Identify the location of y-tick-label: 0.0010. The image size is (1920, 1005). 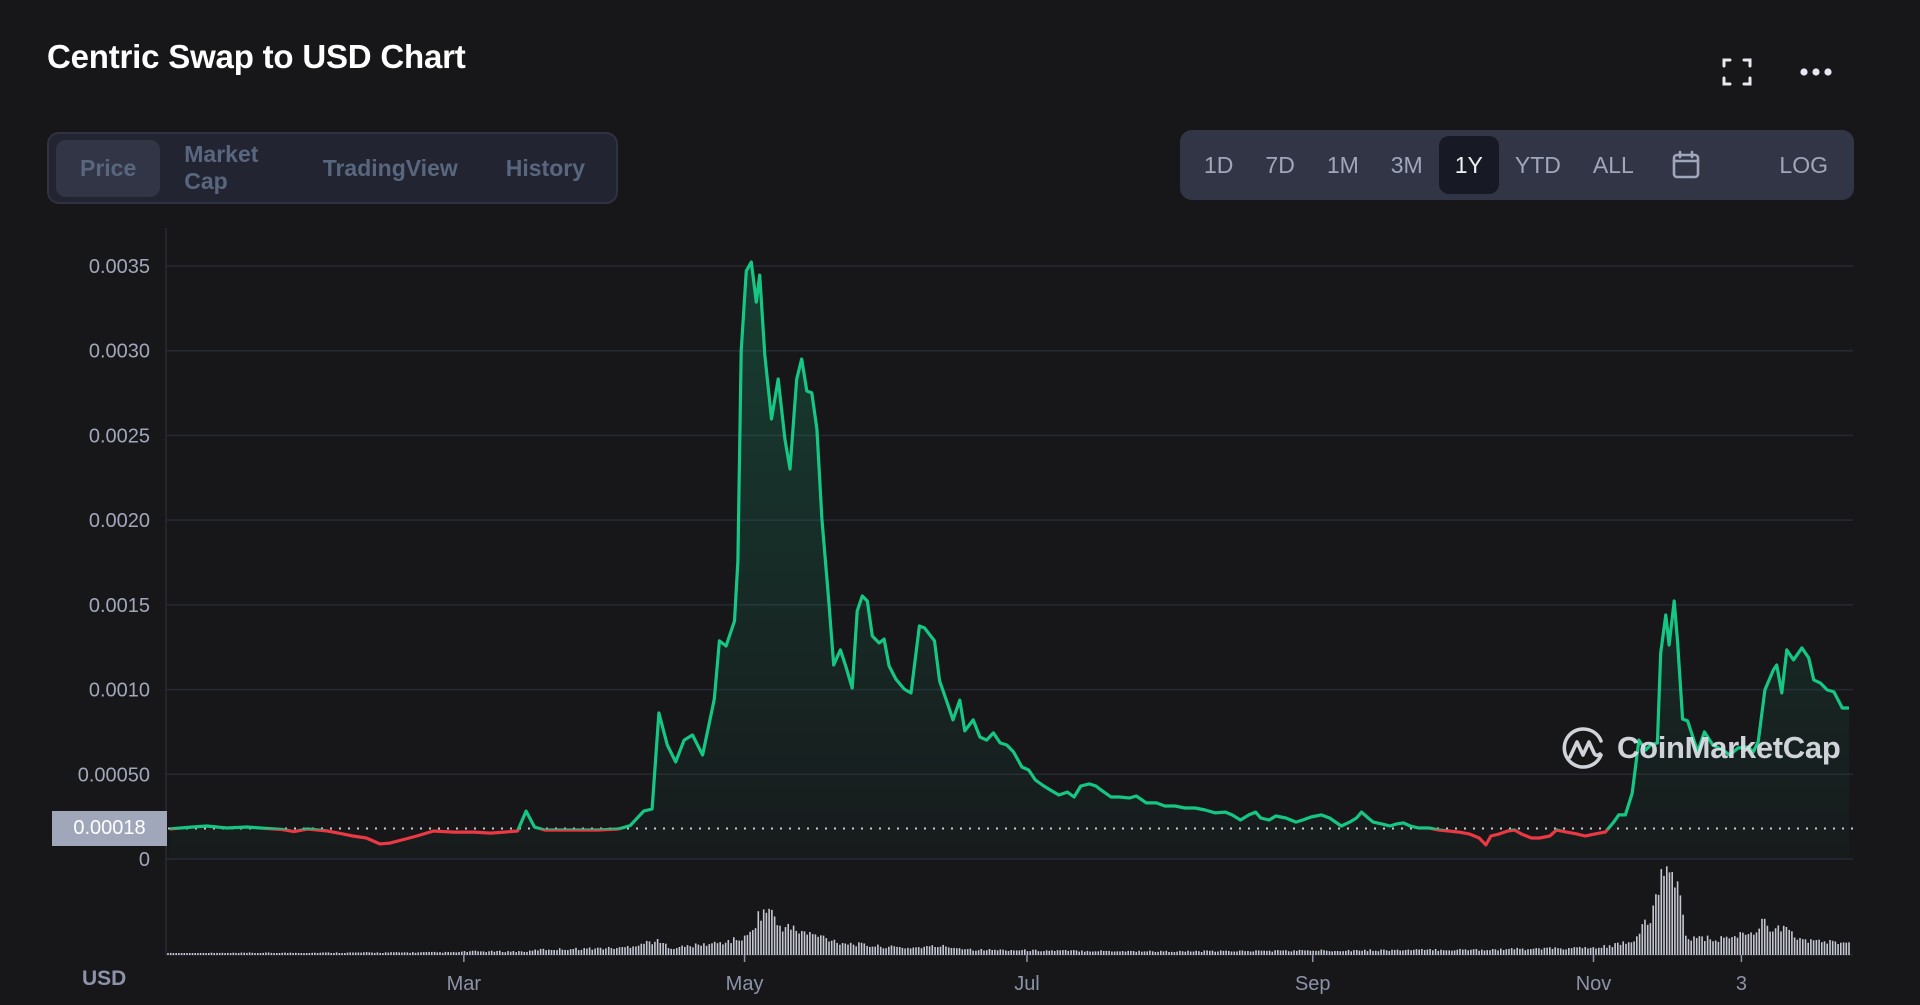
(119, 691).